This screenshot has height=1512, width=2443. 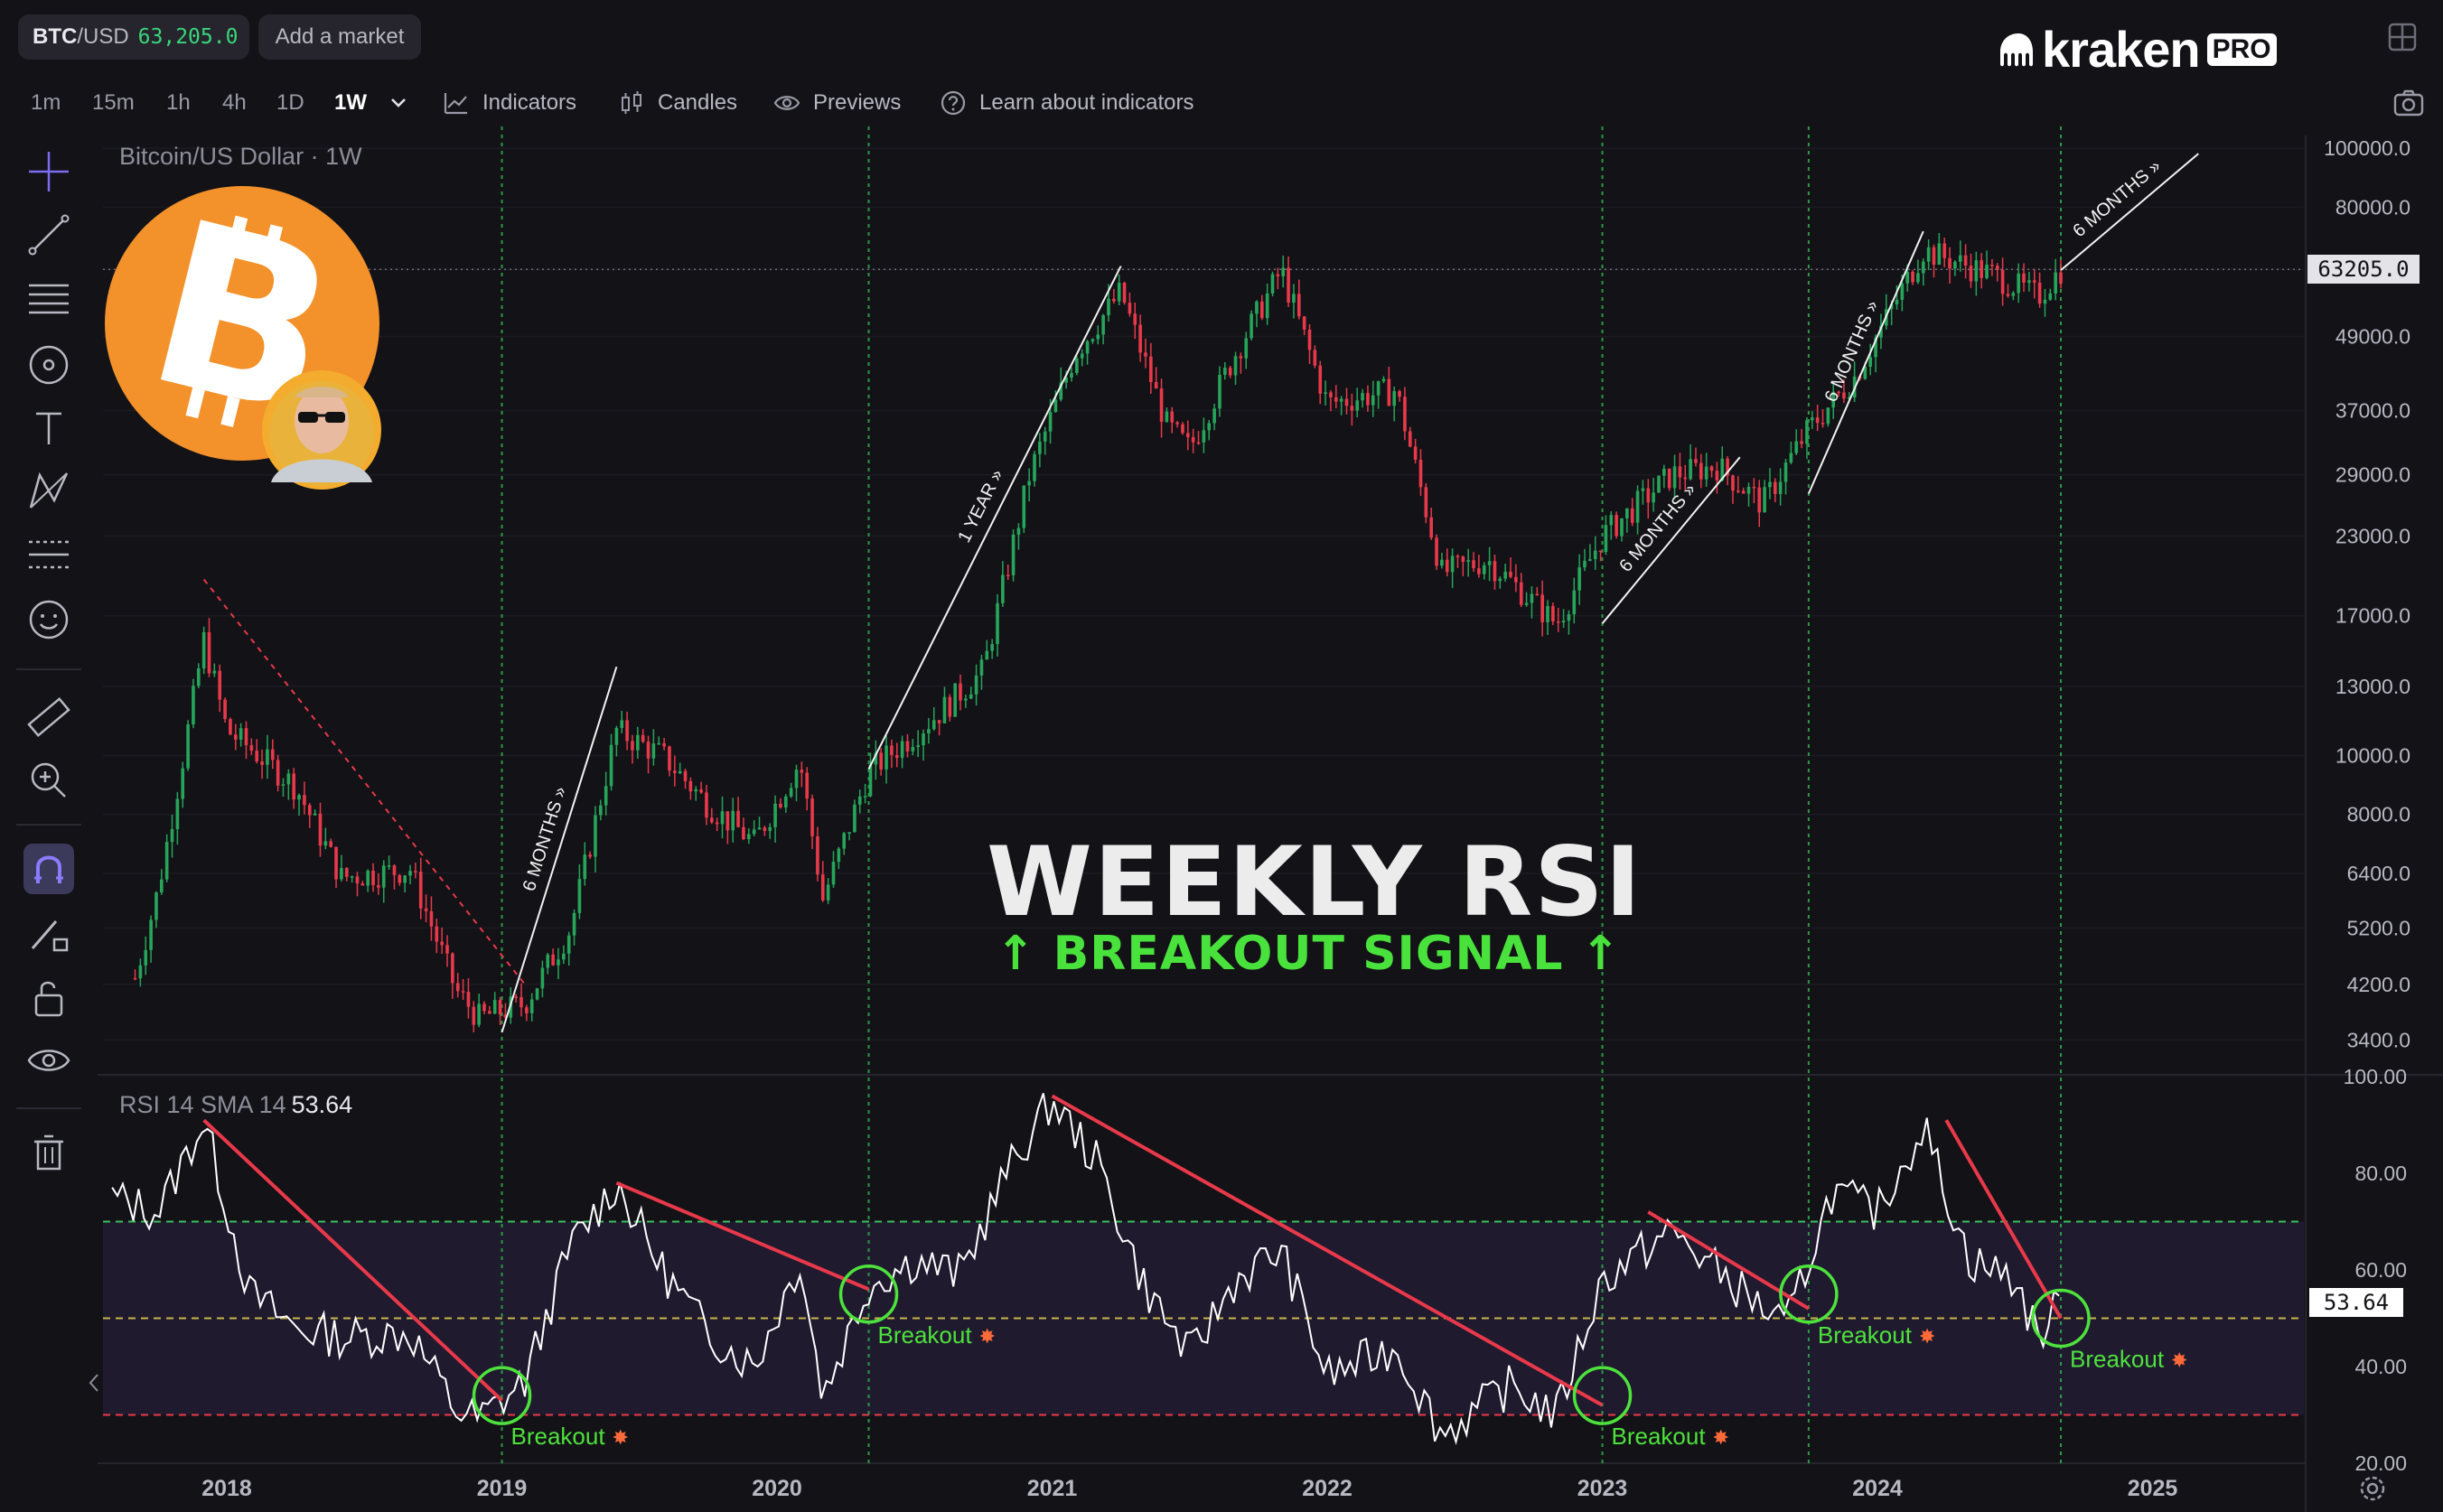 What do you see at coordinates (48, 300) in the screenshot?
I see `fib-icon` at bounding box center [48, 300].